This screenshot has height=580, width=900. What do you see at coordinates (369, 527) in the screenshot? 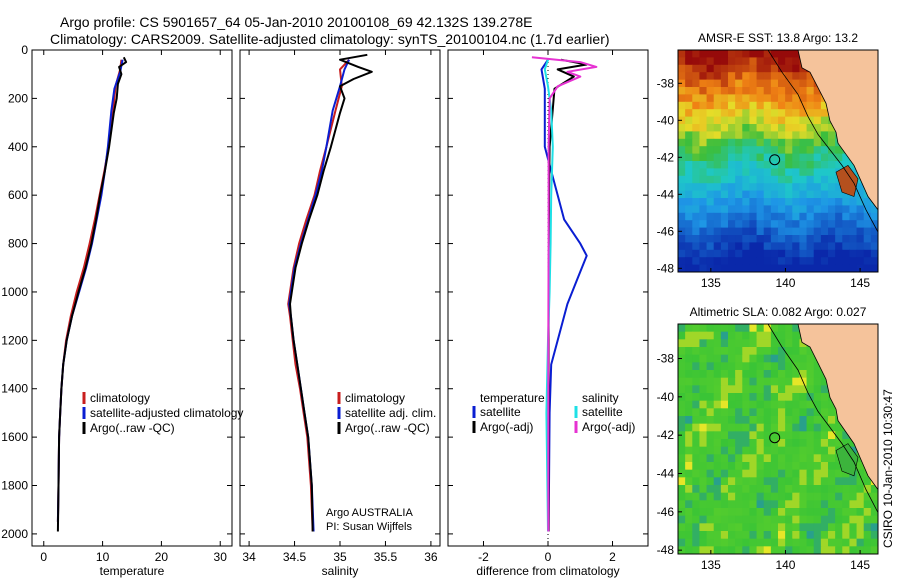
I see `profile-annotation: PI: Susan Wijffels` at bounding box center [369, 527].